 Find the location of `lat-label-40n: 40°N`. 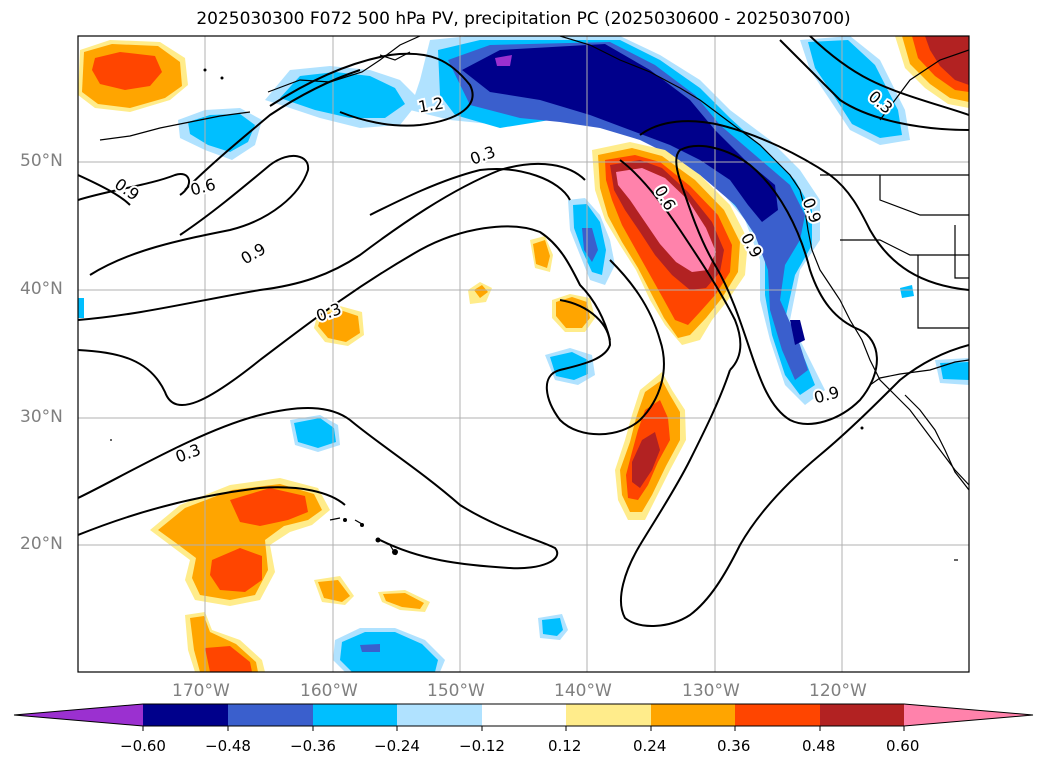

lat-label-40n: 40°N is located at coordinates (41, 289).